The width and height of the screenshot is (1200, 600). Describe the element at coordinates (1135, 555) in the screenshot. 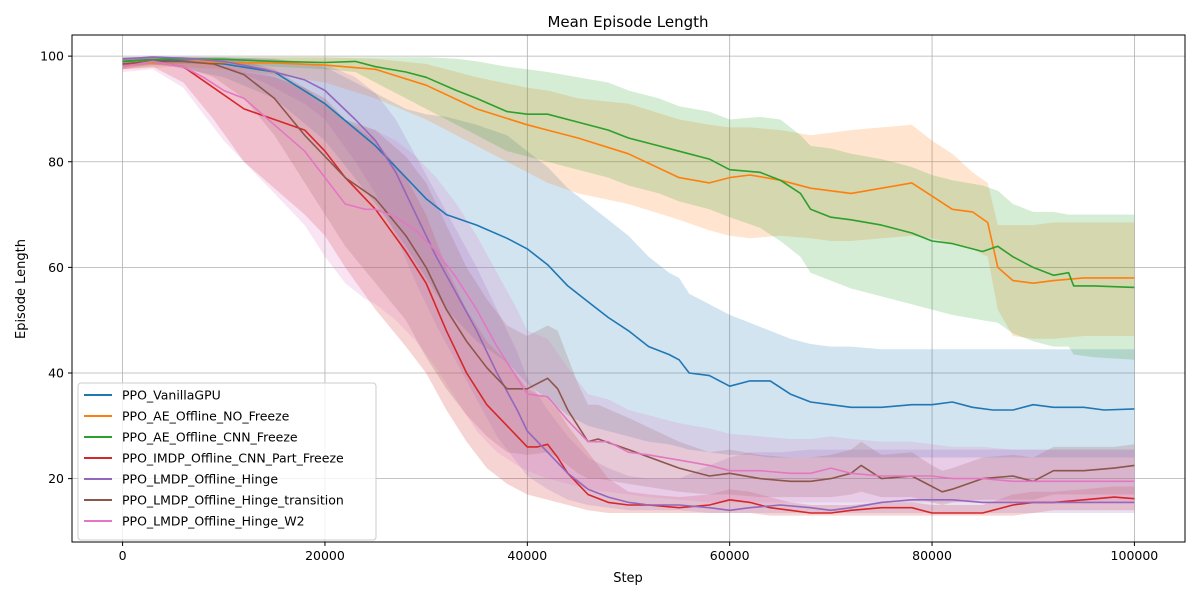

I see `x-tick-label: 100000` at that location.